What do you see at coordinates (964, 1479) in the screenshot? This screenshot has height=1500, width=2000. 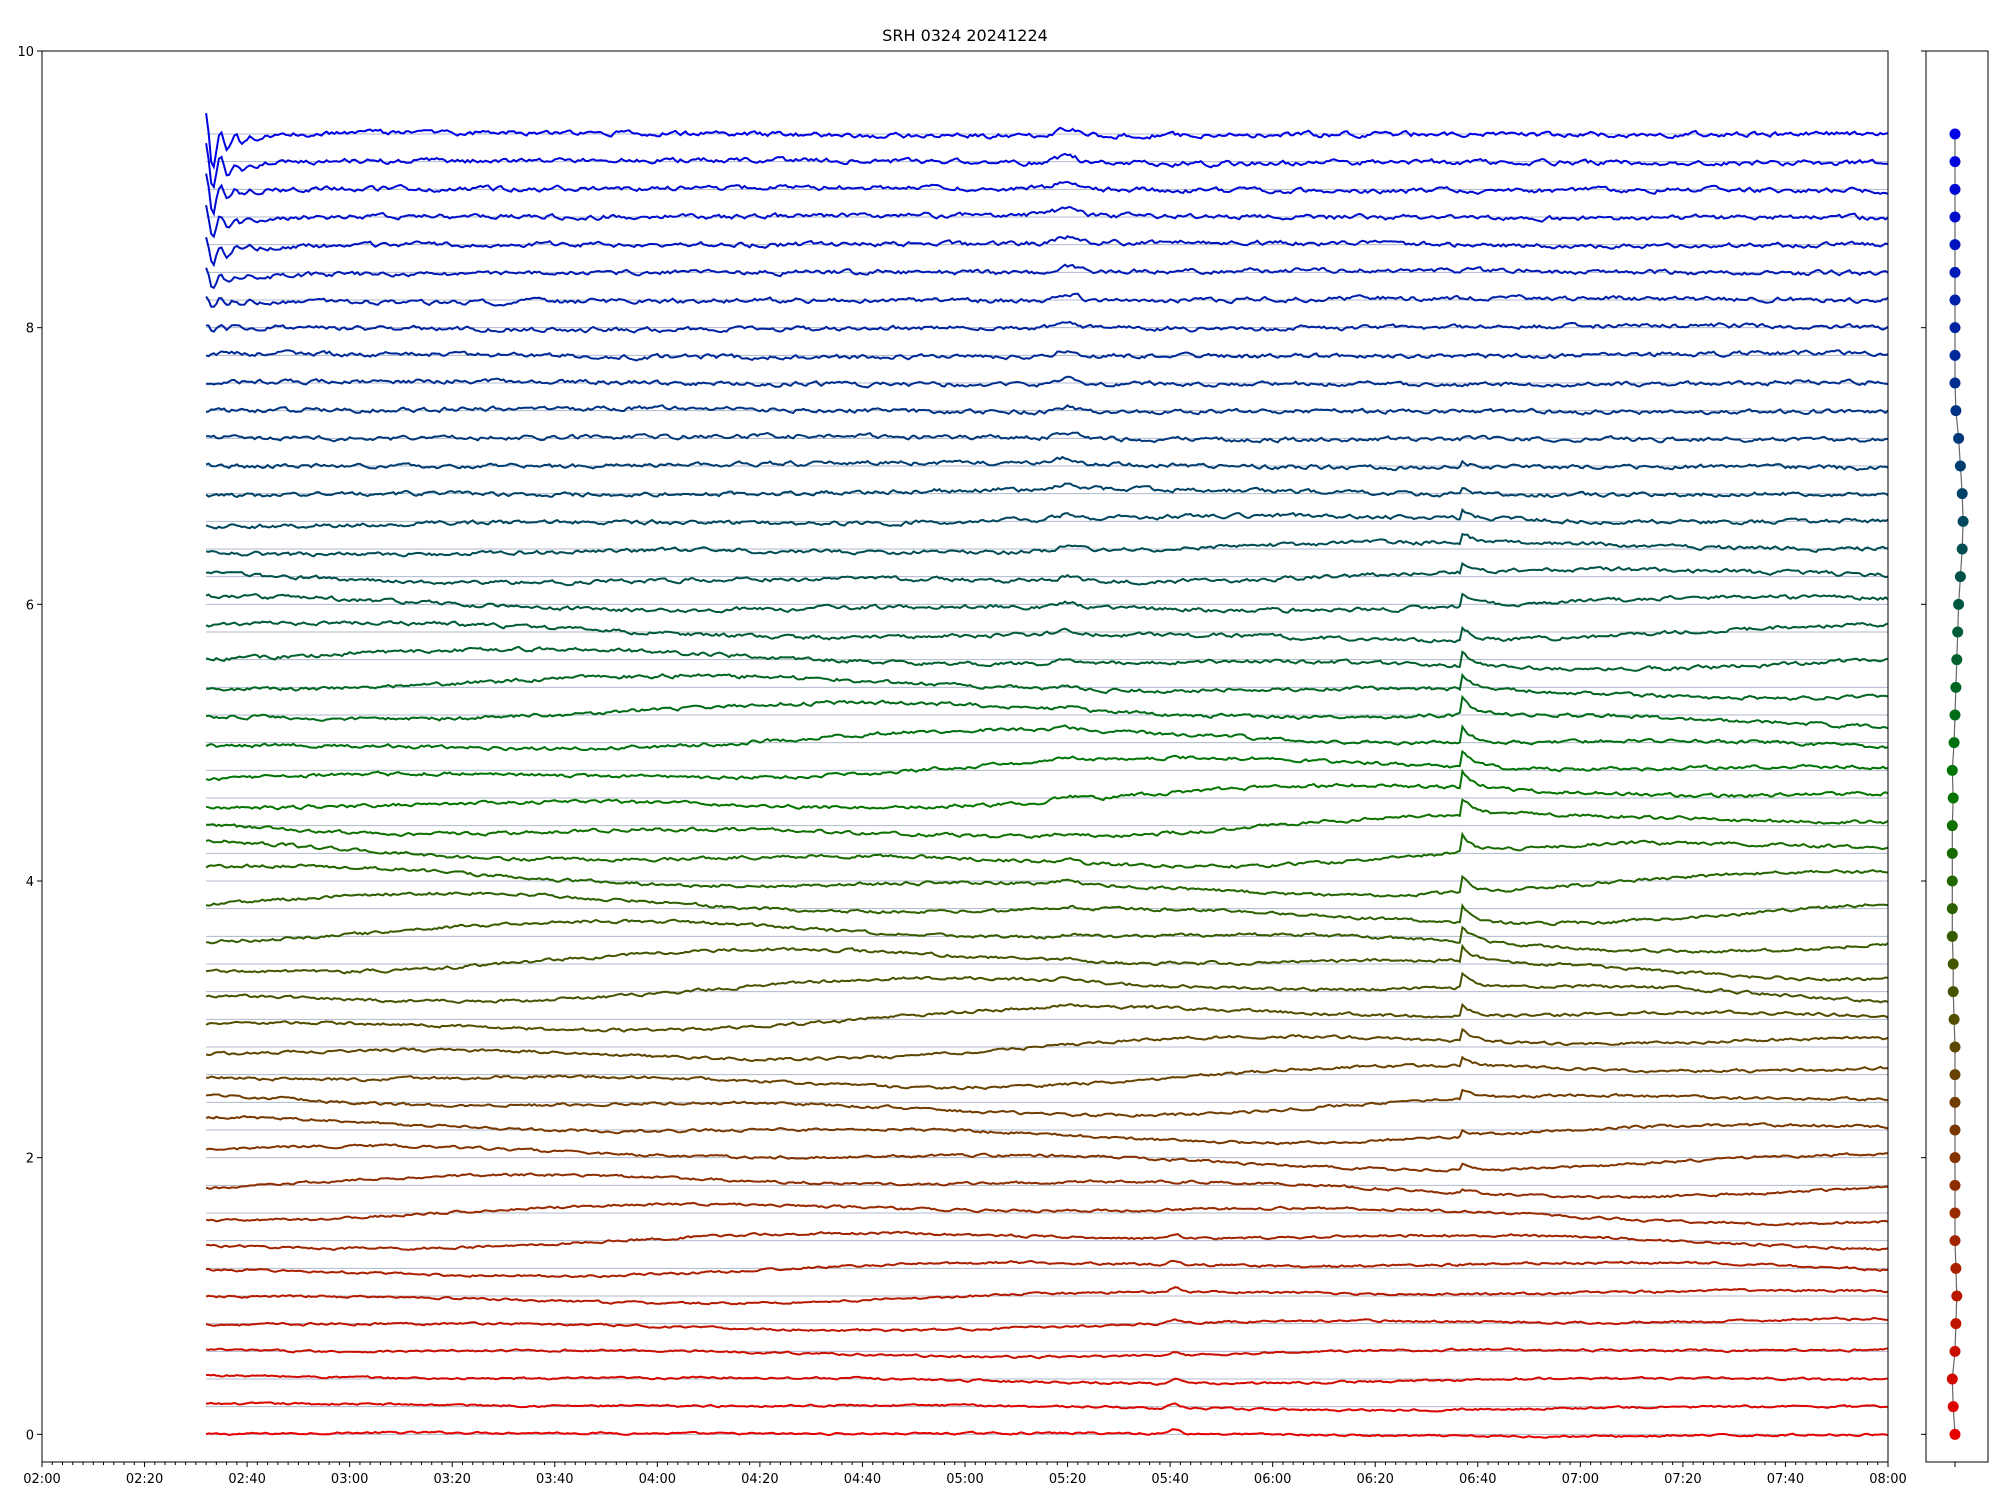 I see `x-tick-label: 05:00` at bounding box center [964, 1479].